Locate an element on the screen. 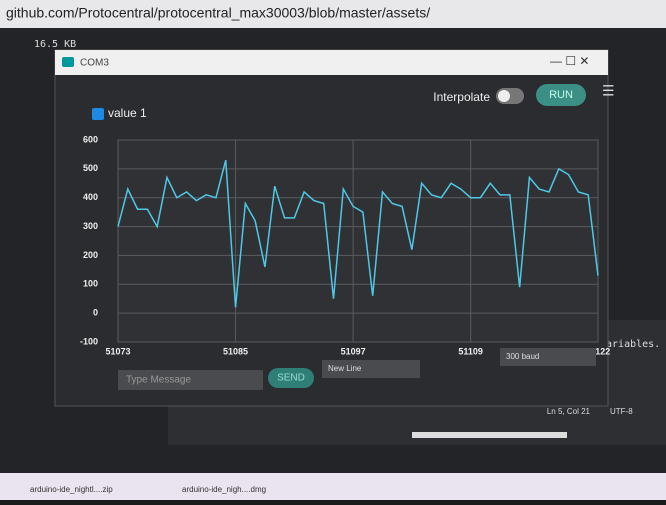 This screenshot has width=666, height=505. send-button is located at coordinates (291, 378).